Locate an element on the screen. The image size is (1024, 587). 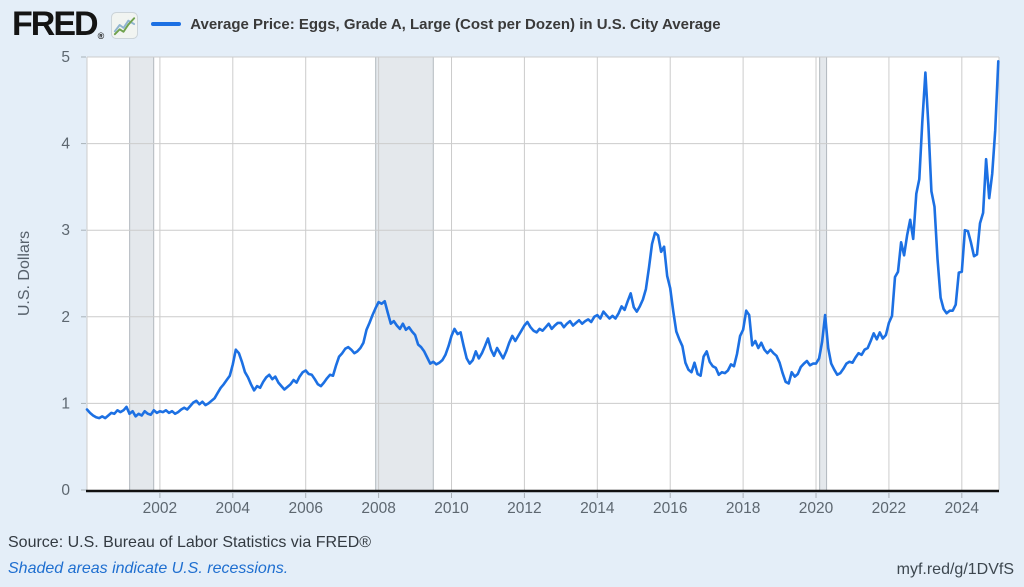
x-tick-label: 2008 is located at coordinates (378, 508).